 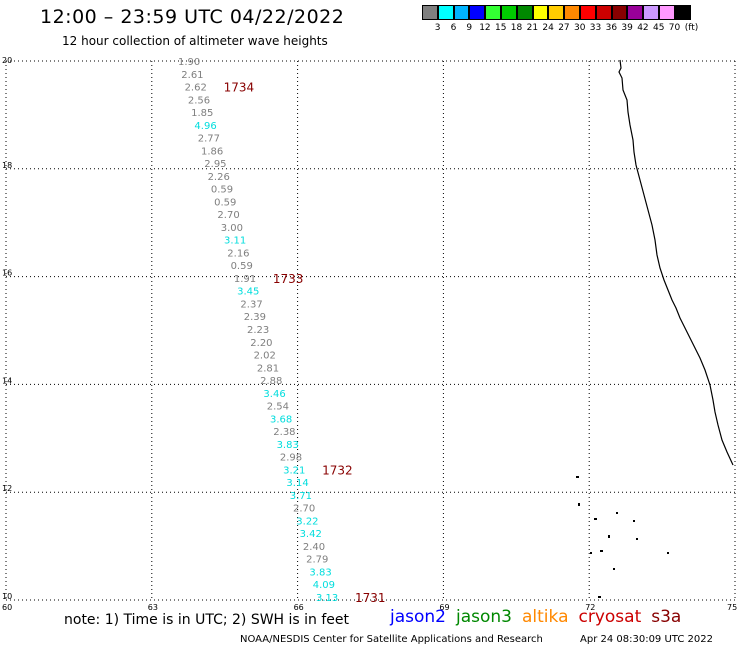 I want to click on wave-height-label: 2.56, so click(x=199, y=100).